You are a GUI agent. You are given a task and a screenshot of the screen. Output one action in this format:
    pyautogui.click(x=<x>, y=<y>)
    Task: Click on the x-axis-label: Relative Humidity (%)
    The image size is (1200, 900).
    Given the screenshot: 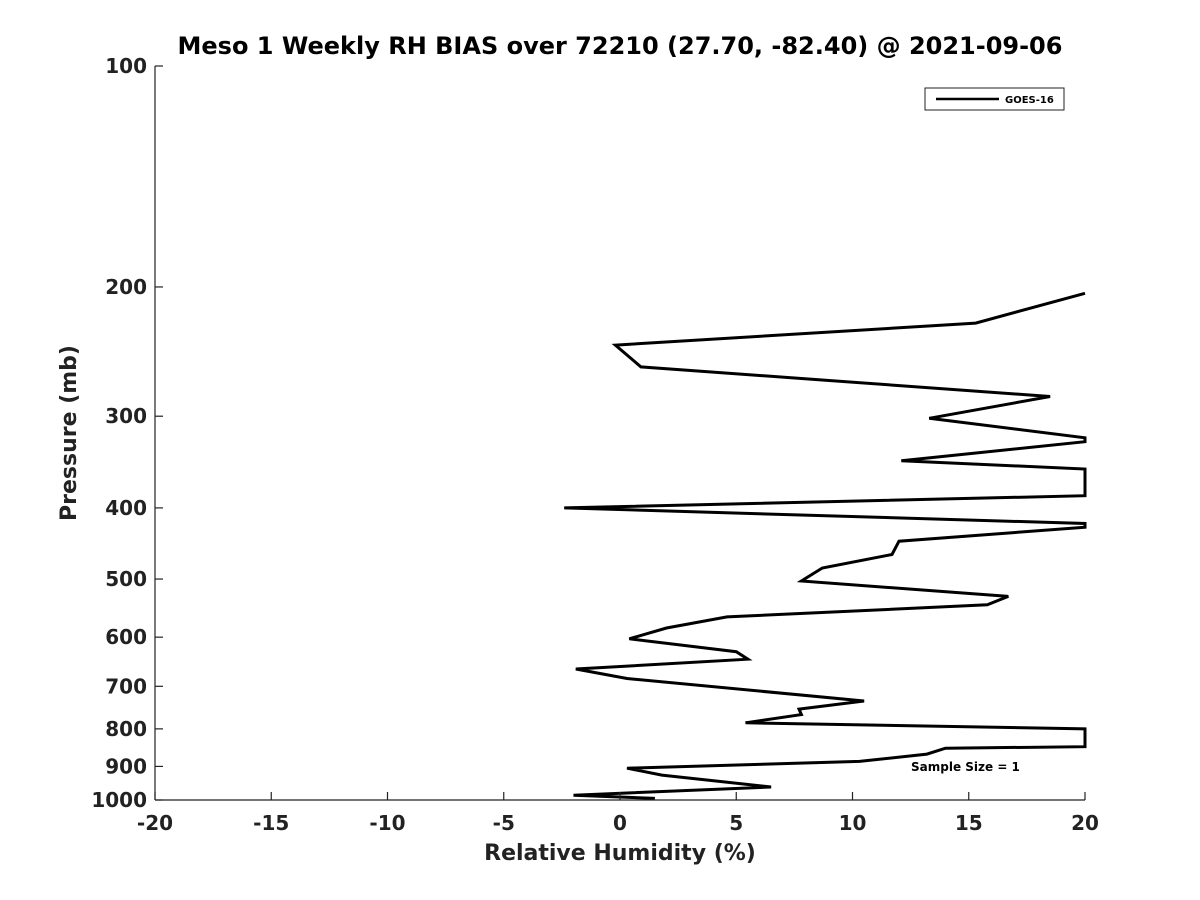 What is the action you would take?
    pyautogui.click(x=620, y=853)
    